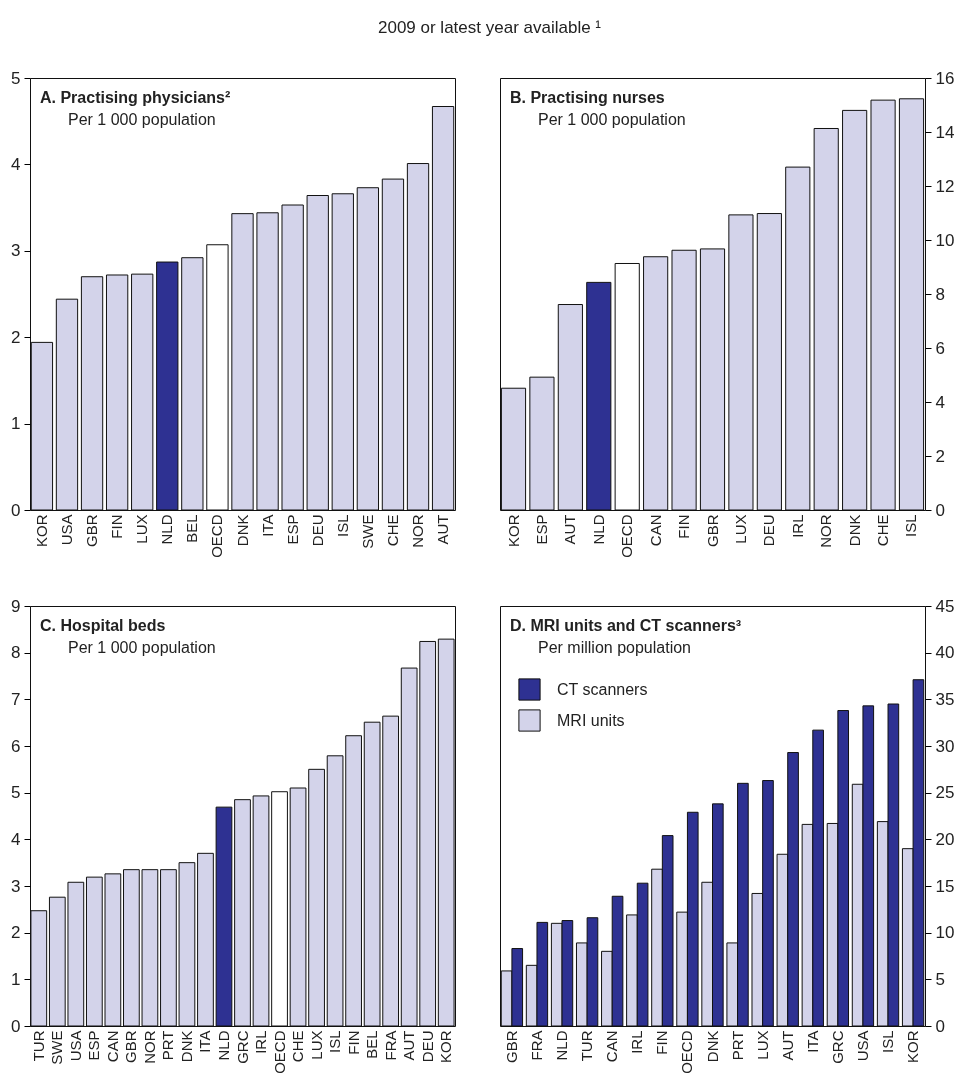  Describe the element at coordinates (945, 132) in the screenshot. I see `y-tick-label: 14` at that location.